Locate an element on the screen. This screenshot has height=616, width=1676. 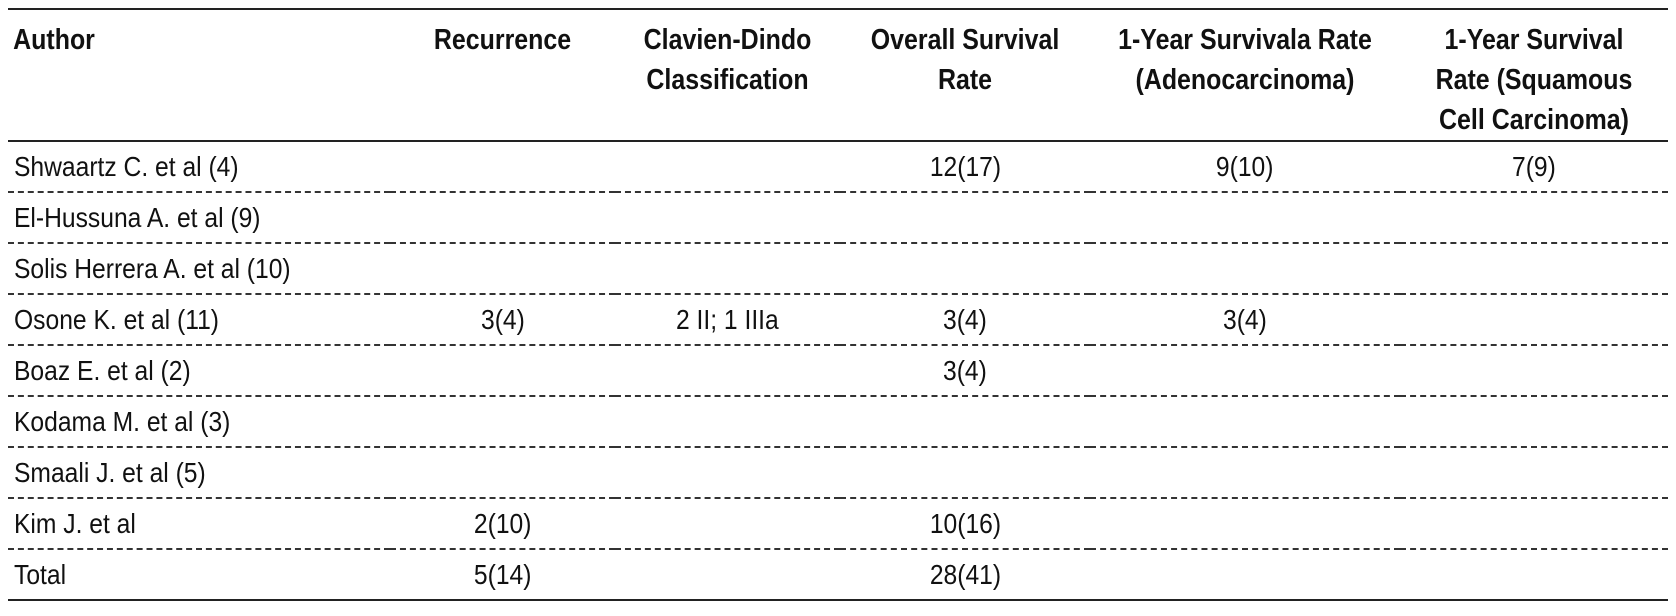
cell-value: Solis Herrera A. et al (10) is located at coordinates (152, 268).